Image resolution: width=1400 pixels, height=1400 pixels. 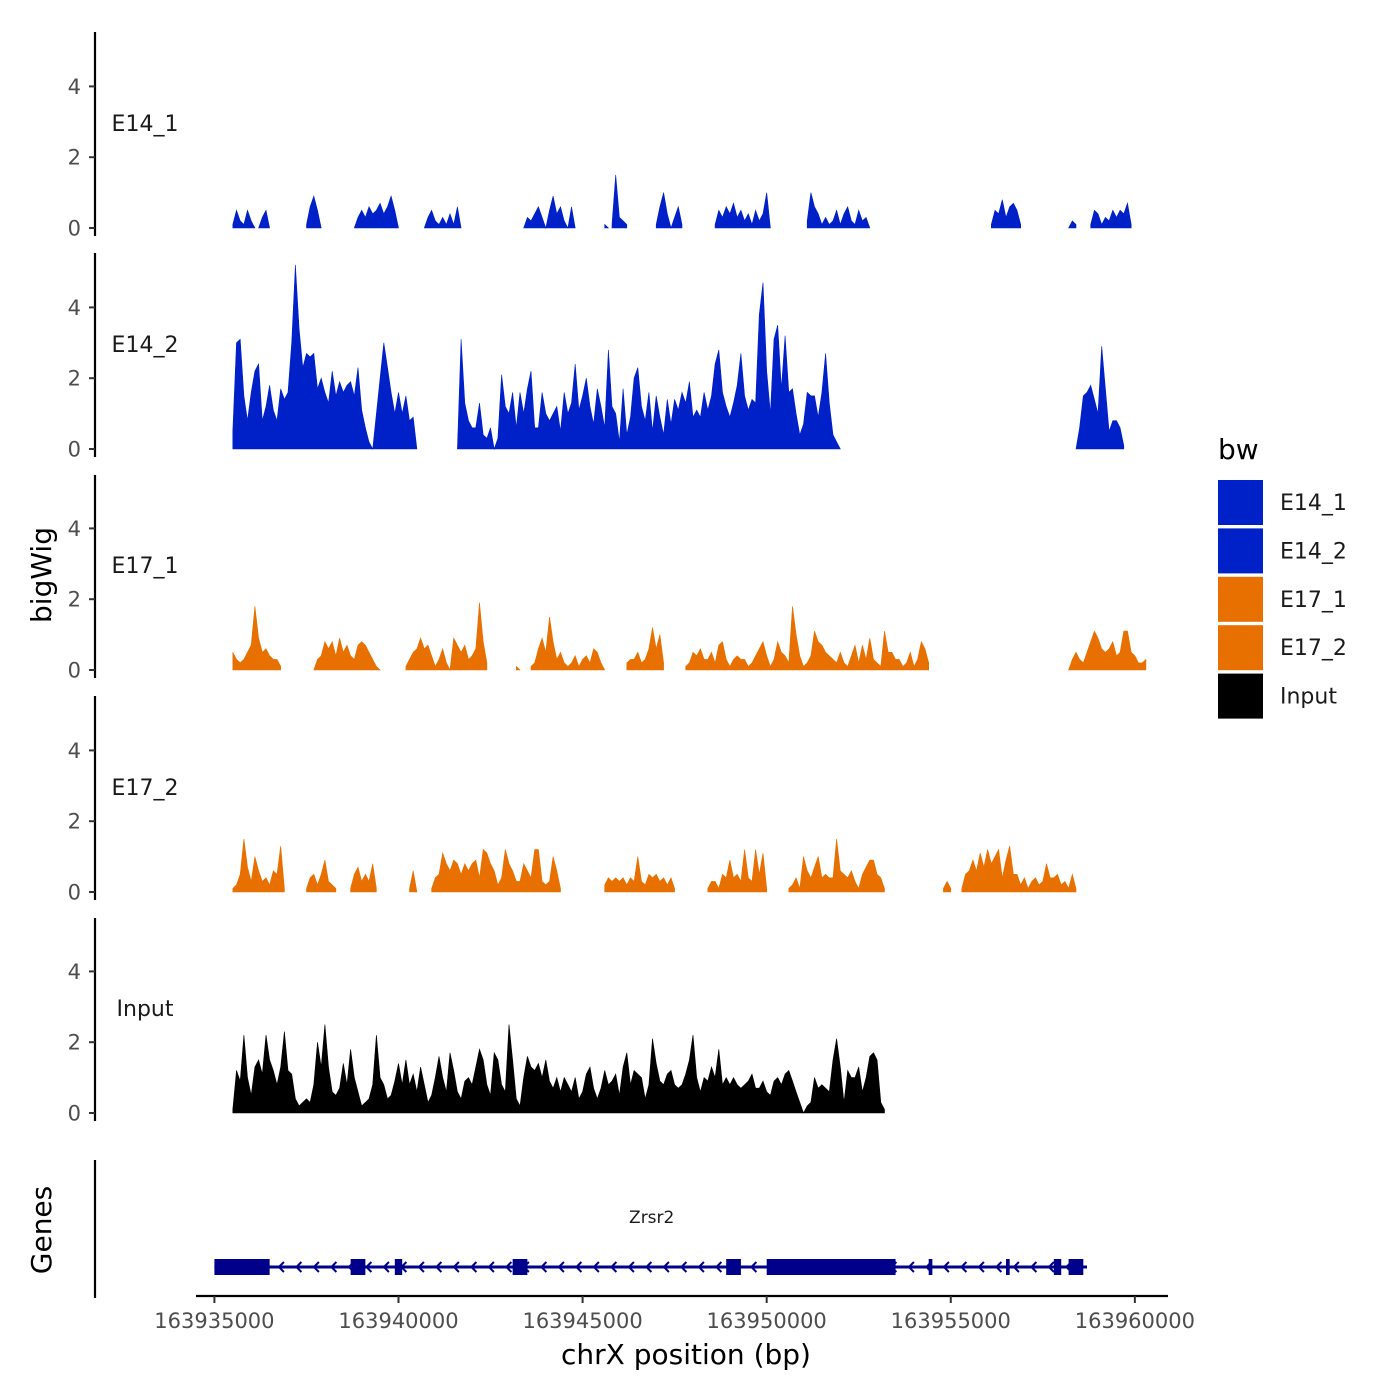 What do you see at coordinates (398, 1321) in the screenshot?
I see `x-tick-label-163940000: 163940000` at bounding box center [398, 1321].